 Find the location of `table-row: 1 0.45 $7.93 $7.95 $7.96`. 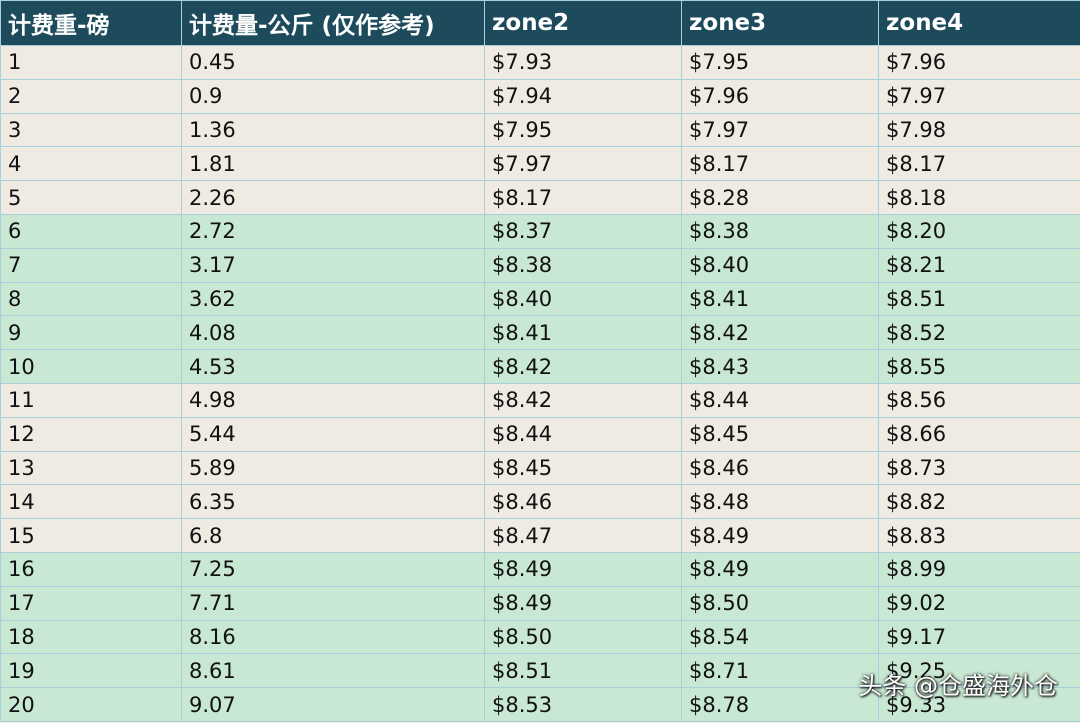

table-row: 1 0.45 $7.93 $7.95 $7.96 is located at coordinates (540, 62).